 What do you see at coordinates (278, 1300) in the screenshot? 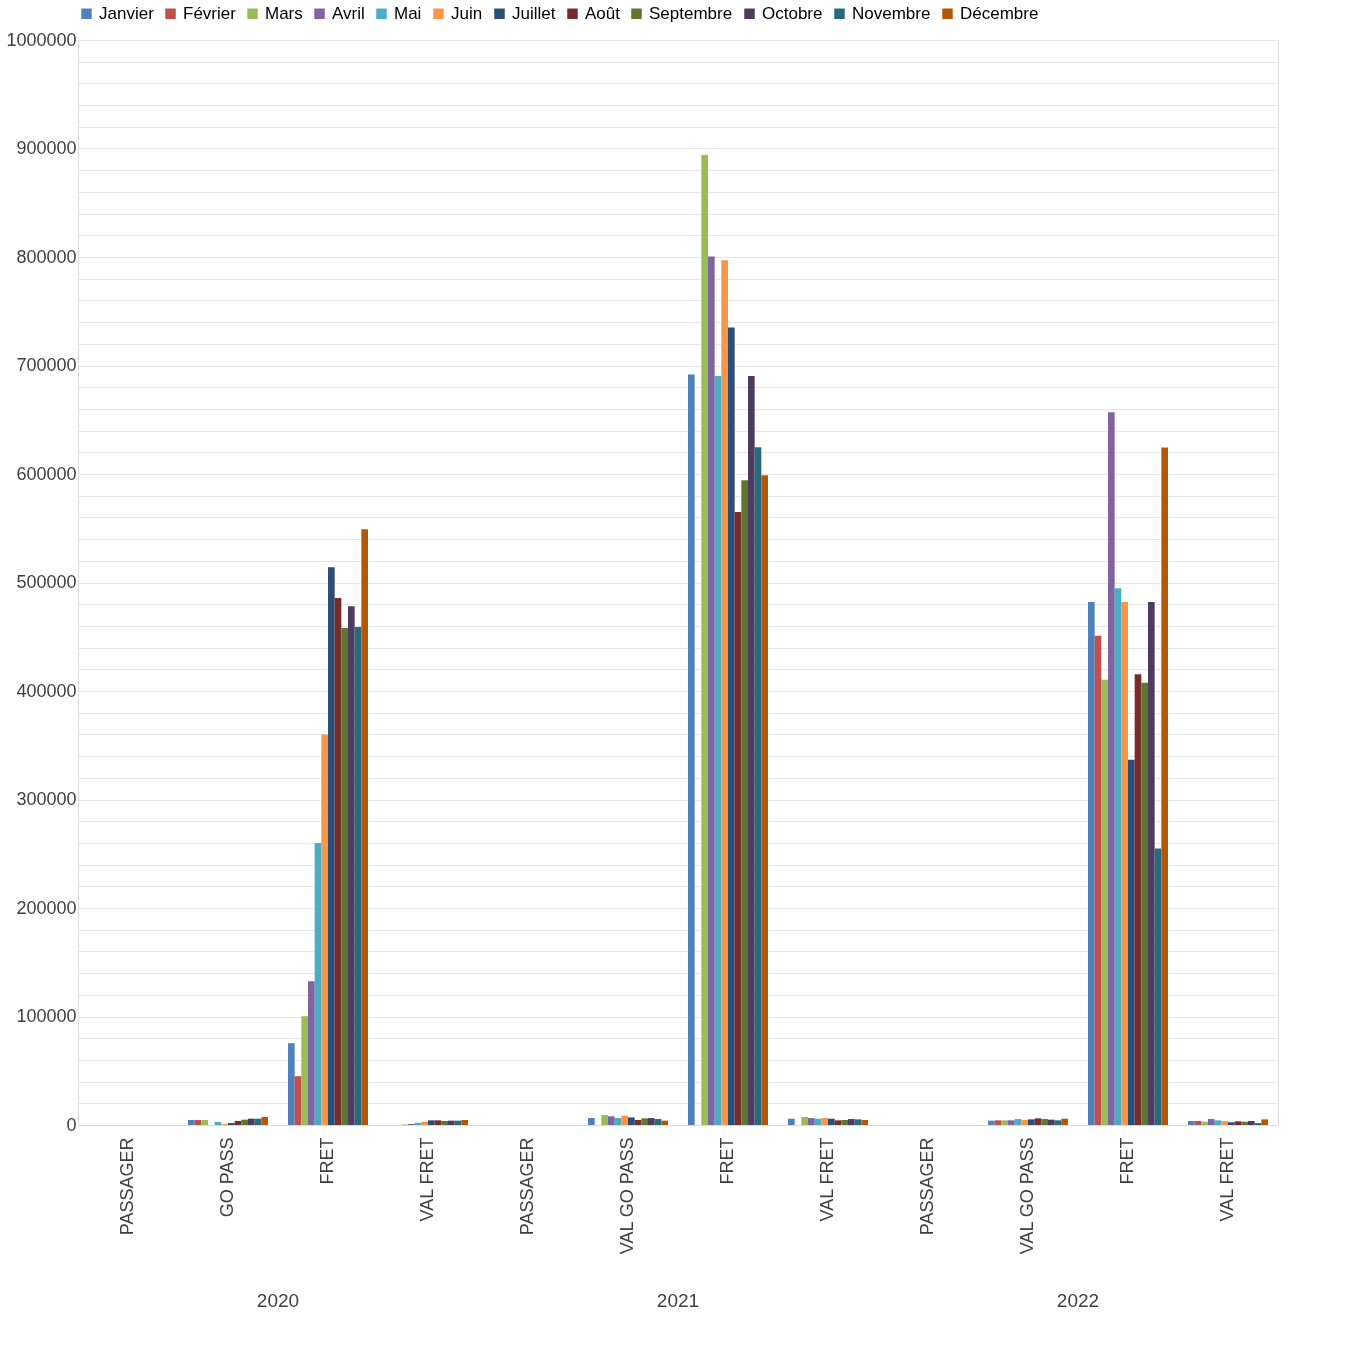
I see `text: 2020` at bounding box center [278, 1300].